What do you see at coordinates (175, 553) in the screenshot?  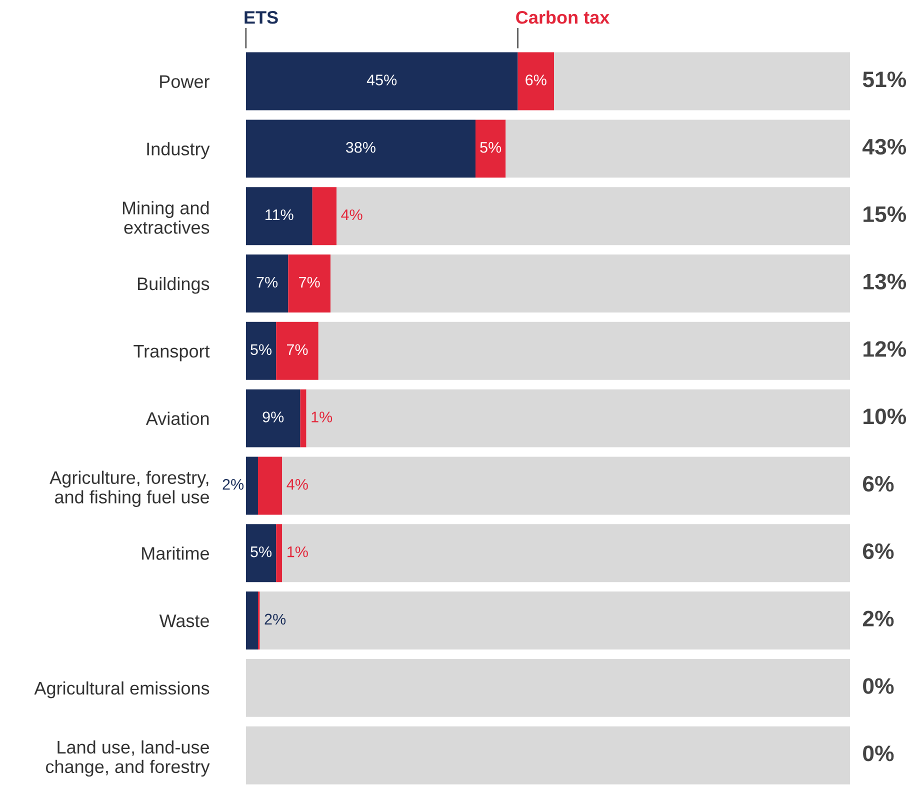 I see `y-tick-label: Maritime` at bounding box center [175, 553].